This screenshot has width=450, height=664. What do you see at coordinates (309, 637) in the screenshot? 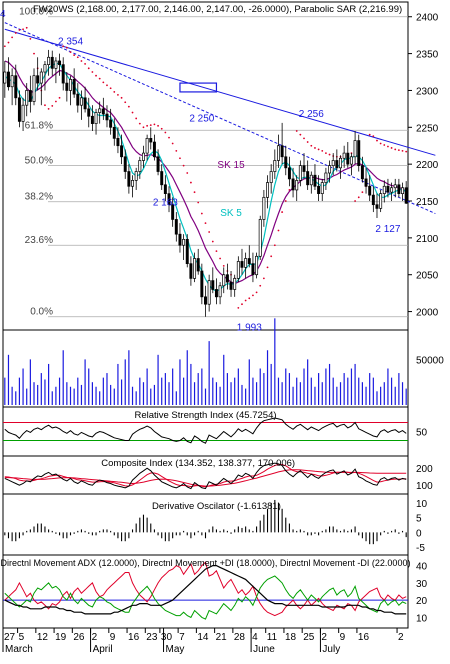
I see `x-day-label: 25` at bounding box center [309, 637].